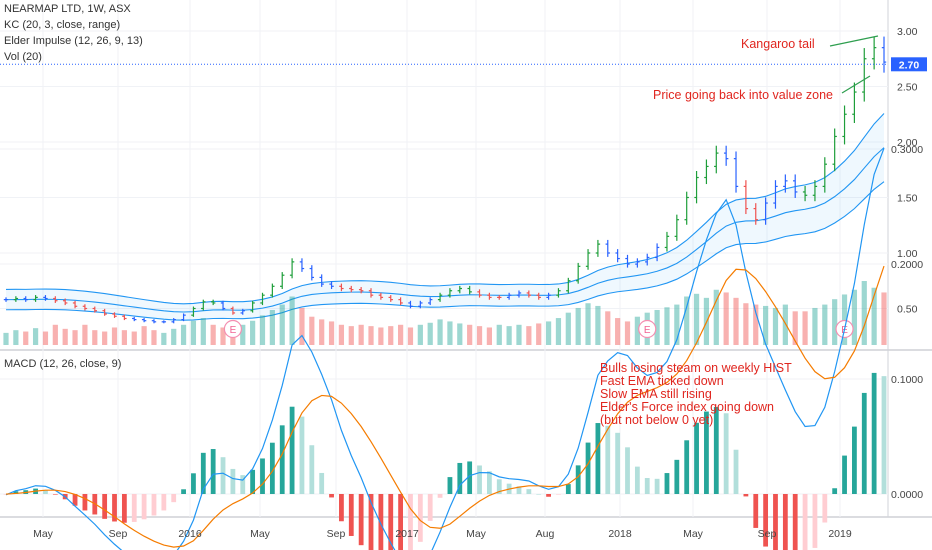 Image resolution: width=932 pixels, height=550 pixels. What do you see at coordinates (907, 310) in the screenshot?
I see `price-tick-label: 0.50` at bounding box center [907, 310].